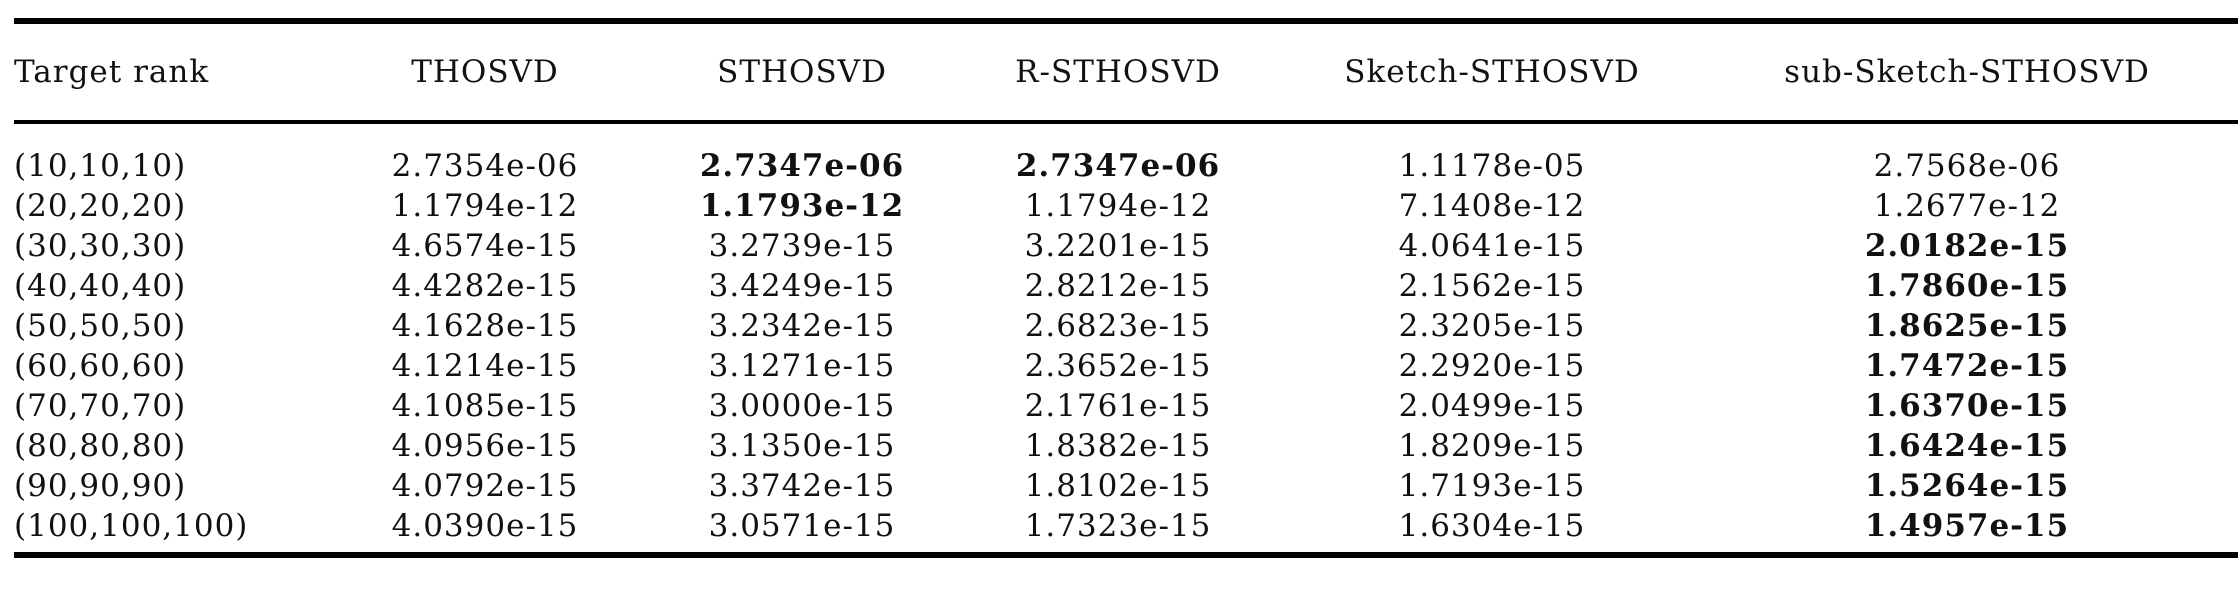 The image size is (2238, 602). What do you see at coordinates (485, 366) in the screenshot?
I see `value-cell: 4.1214e-15` at bounding box center [485, 366].